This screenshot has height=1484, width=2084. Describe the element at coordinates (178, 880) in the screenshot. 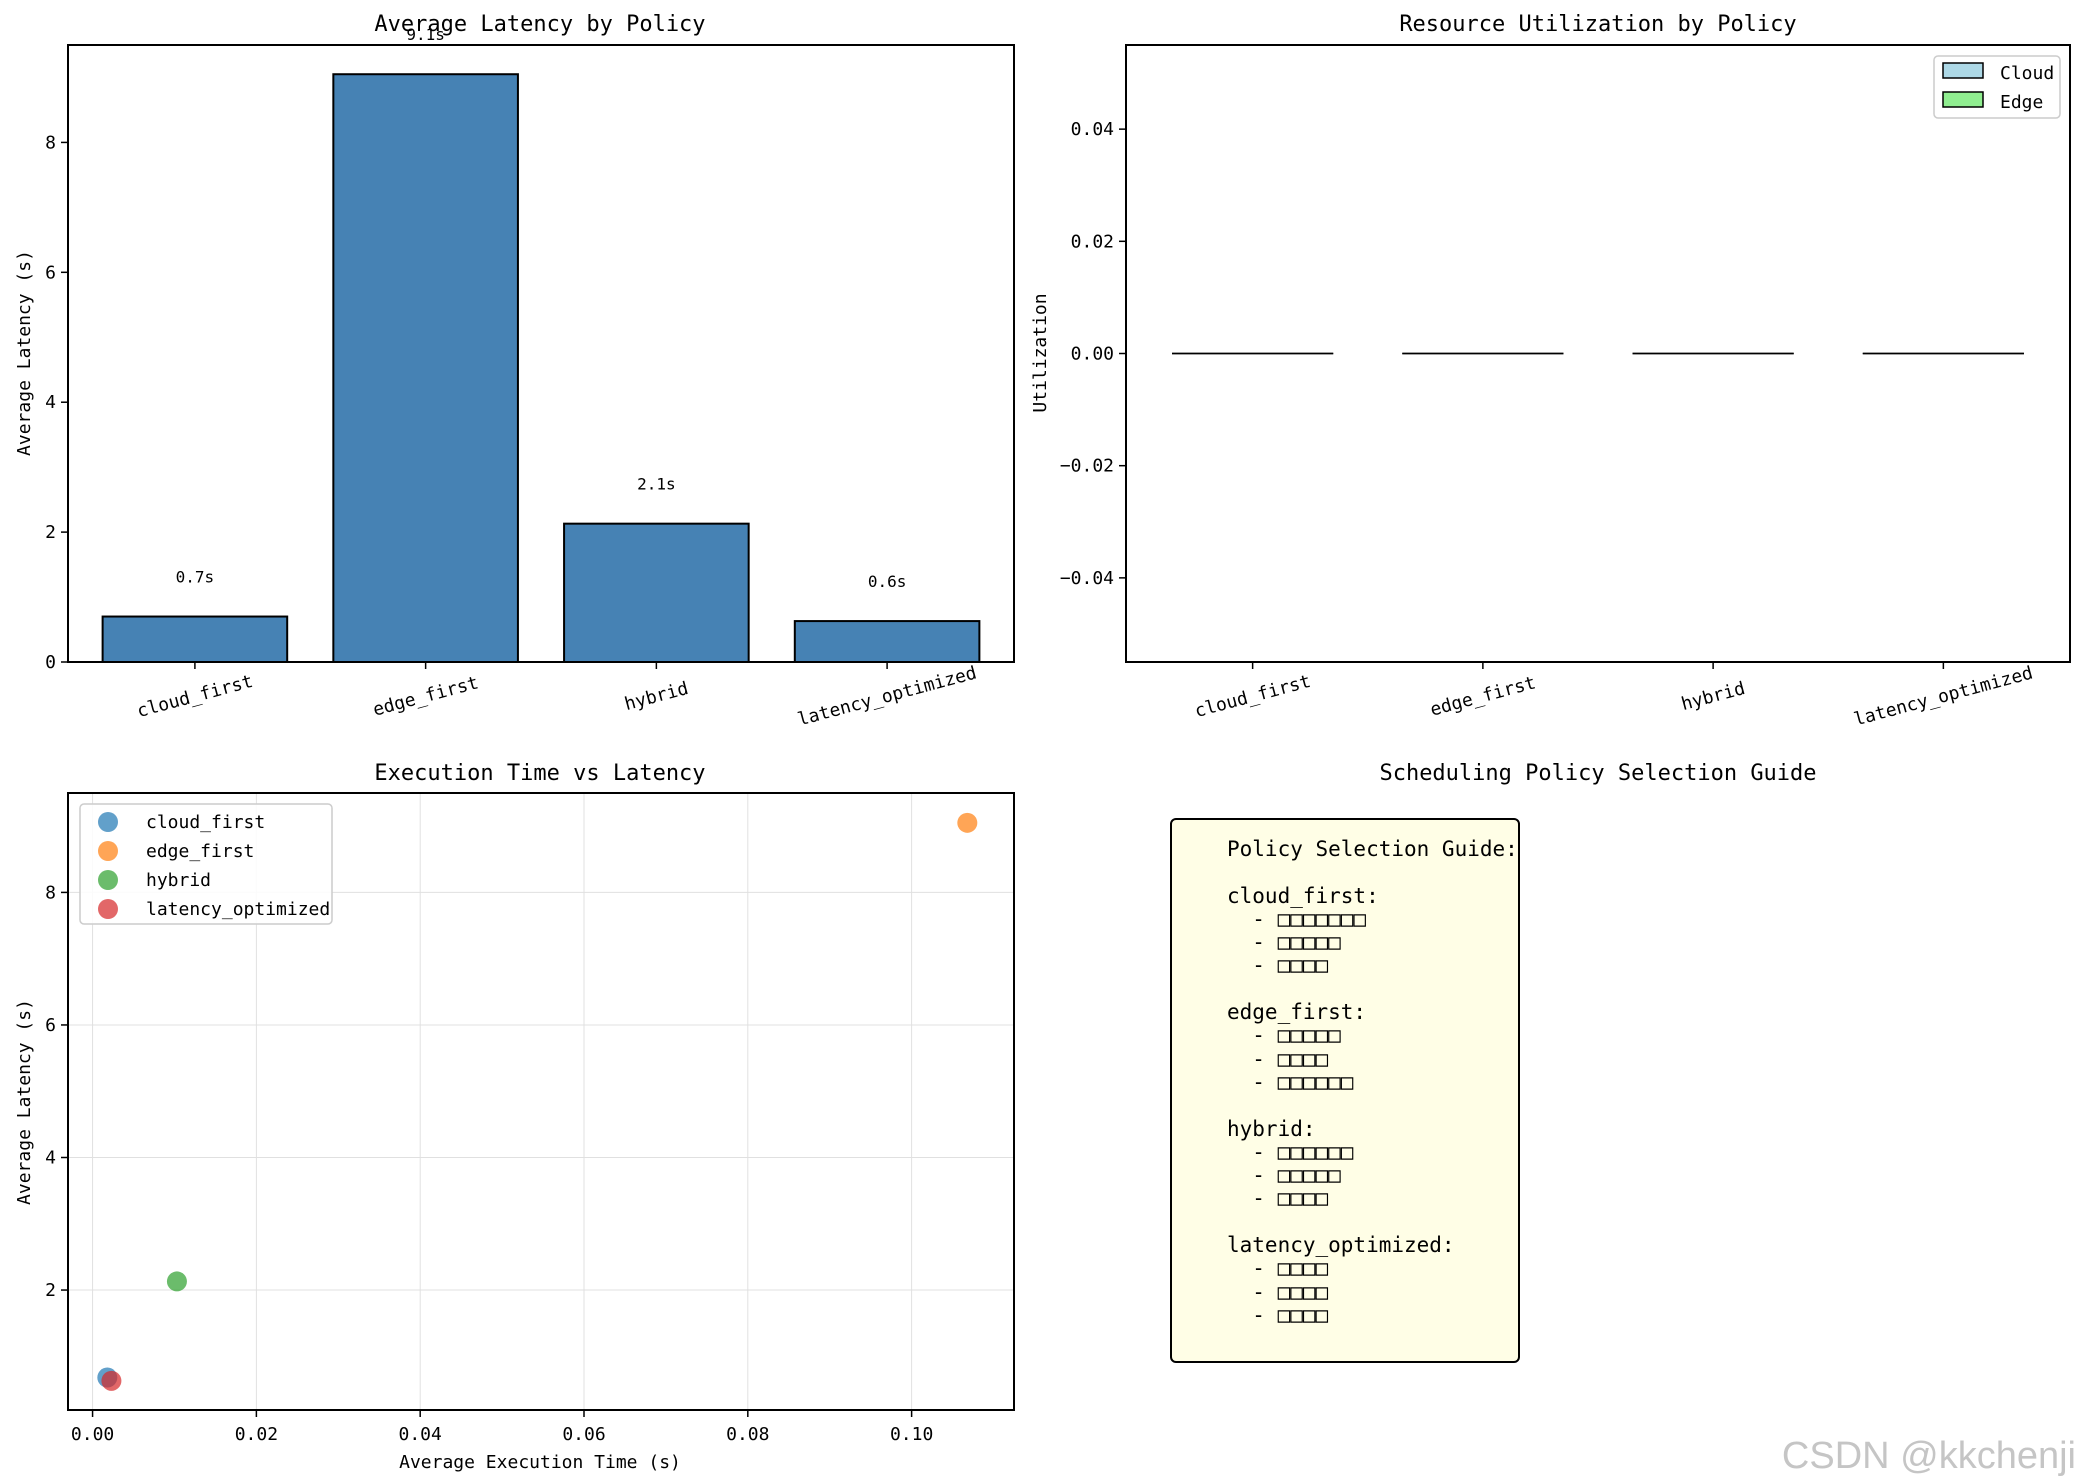

I see `legend-label-hybrid: hybrid` at that location.